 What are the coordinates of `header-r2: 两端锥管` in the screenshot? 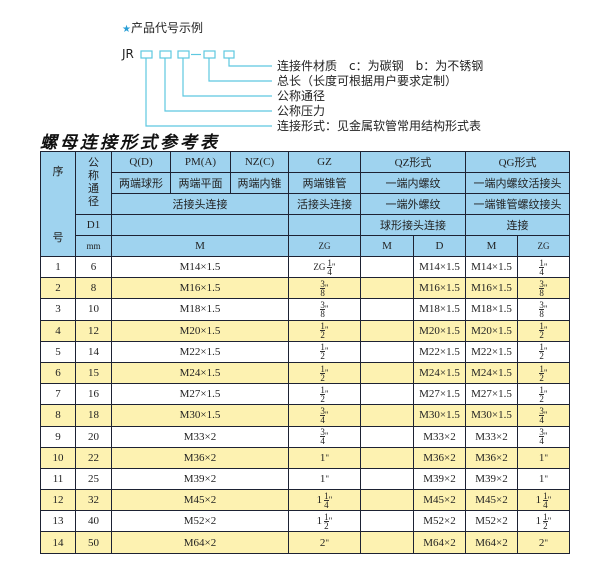 It's located at (324, 183).